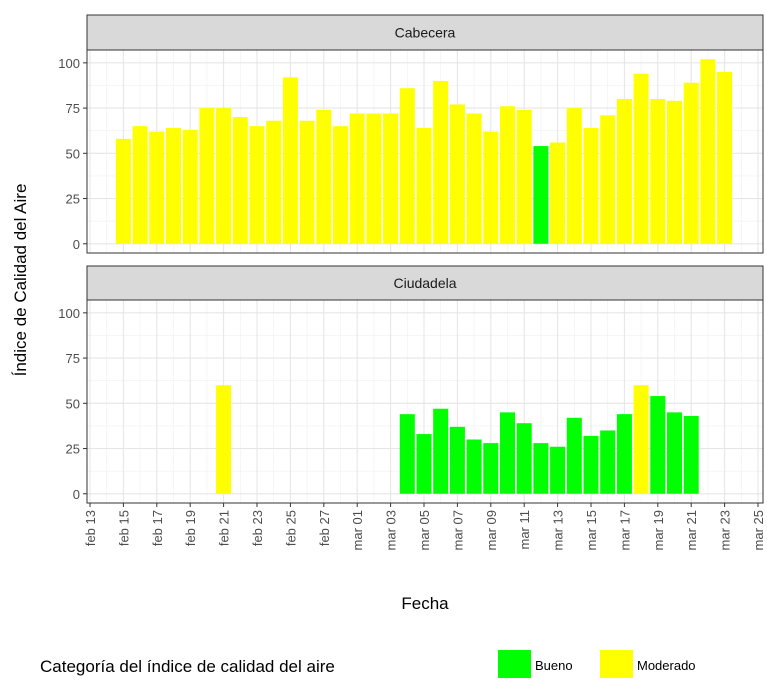 This screenshot has height=684, width=767. Describe the element at coordinates (157, 528) in the screenshot. I see `x-tick-label: feb 17` at that location.